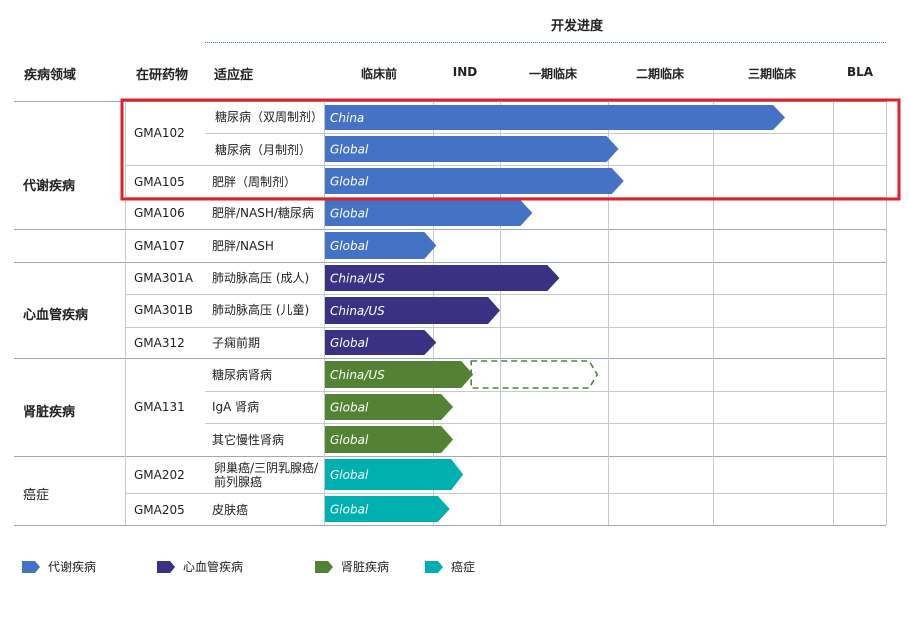 The height and width of the screenshot is (620, 910). What do you see at coordinates (263, 150) in the screenshot?
I see `indication-label: 糖尿病（月制剂）` at bounding box center [263, 150].